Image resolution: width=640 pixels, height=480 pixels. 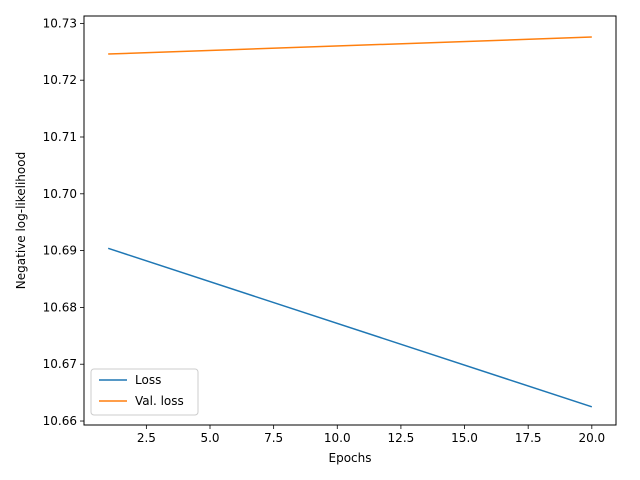 What do you see at coordinates (591, 438) in the screenshot?
I see `x-tick-label: 20.0` at bounding box center [591, 438].